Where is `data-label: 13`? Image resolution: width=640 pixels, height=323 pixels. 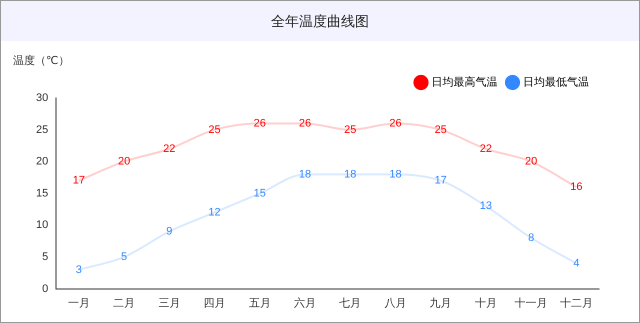 data-label: 13 is located at coordinates (486, 206).